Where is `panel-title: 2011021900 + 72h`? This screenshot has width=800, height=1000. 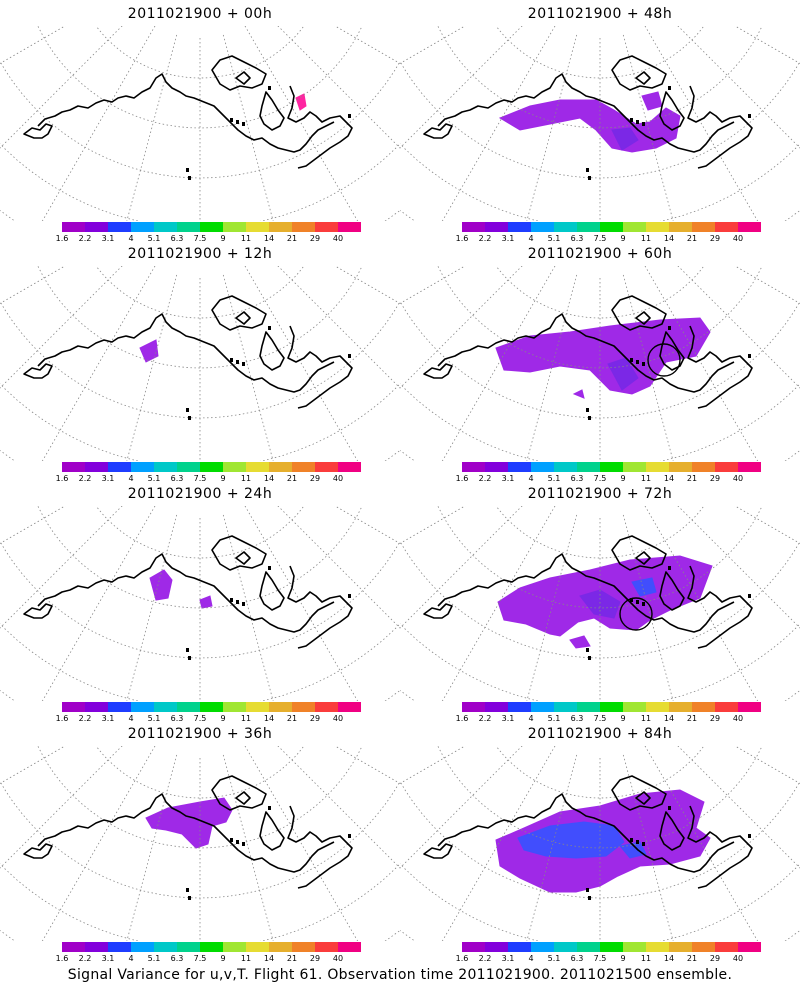
panel-title: 2011021900 + 72h is located at coordinates (600, 494).